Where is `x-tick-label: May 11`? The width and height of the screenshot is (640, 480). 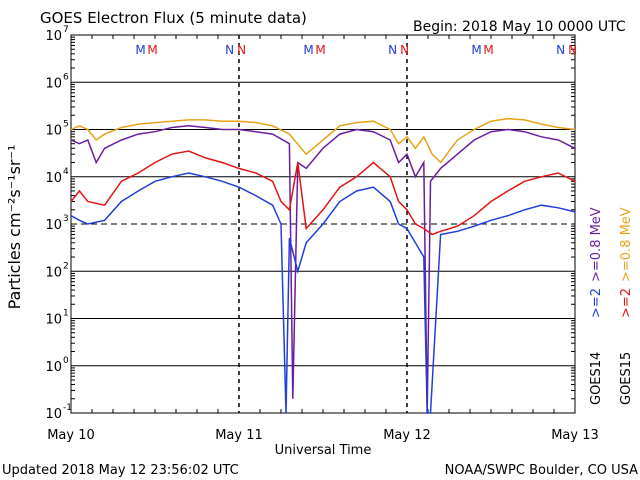 x-tick-label: May 11 is located at coordinates (239, 435).